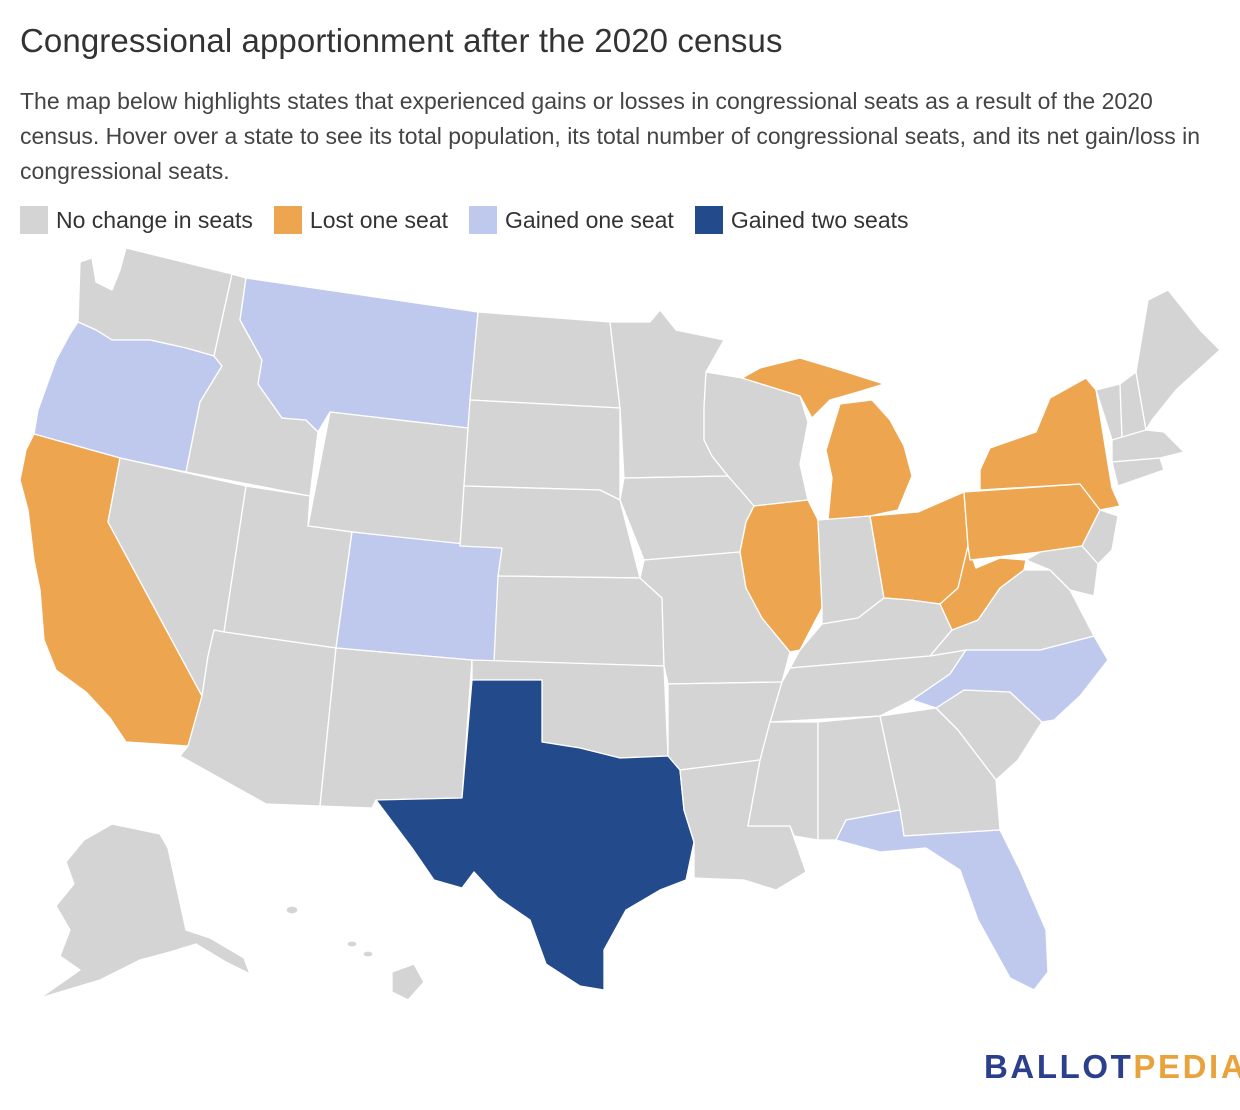 The height and width of the screenshot is (1110, 1240). Describe the element at coordinates (1050, 444) in the screenshot. I see `state-new-york` at that location.